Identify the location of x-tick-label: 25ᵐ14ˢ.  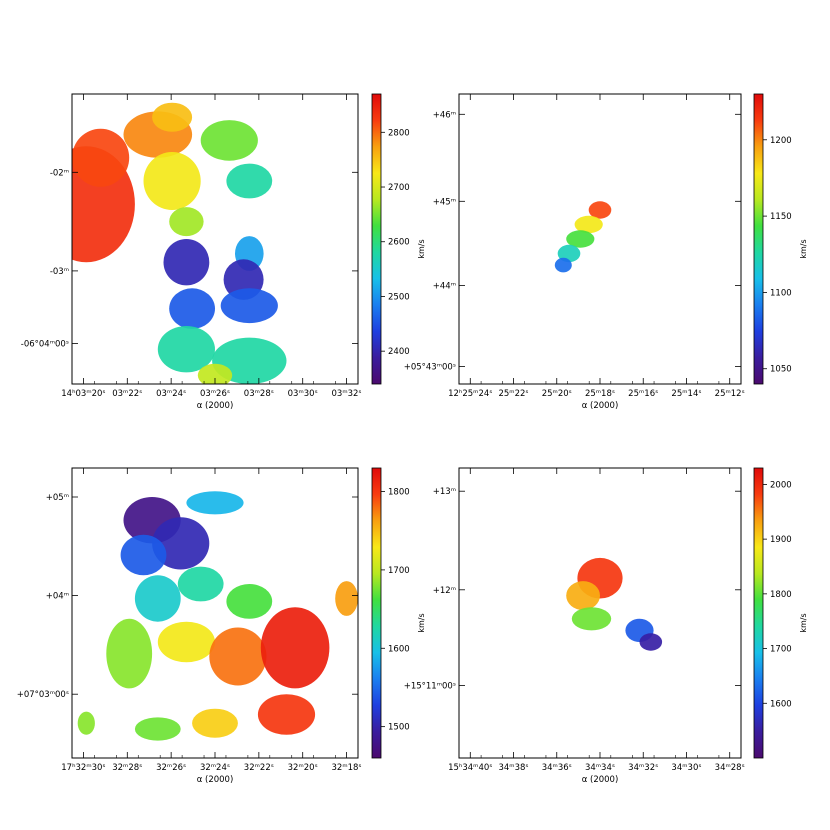
(686, 394).